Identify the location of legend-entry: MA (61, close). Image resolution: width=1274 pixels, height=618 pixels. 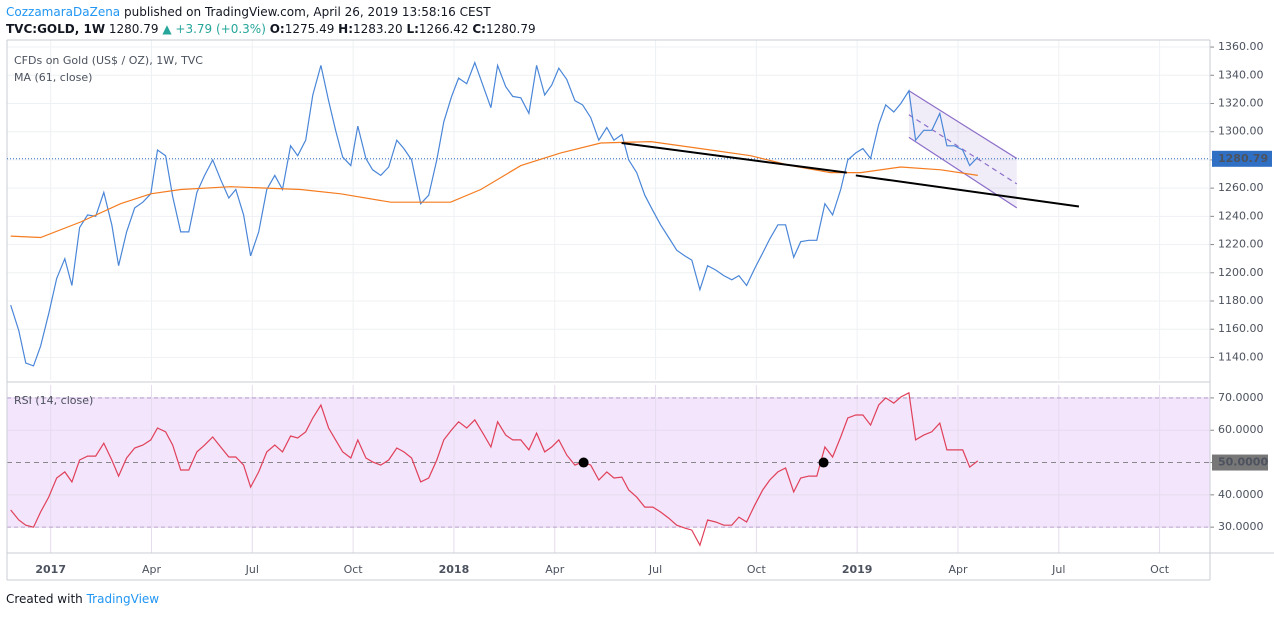
(53, 77).